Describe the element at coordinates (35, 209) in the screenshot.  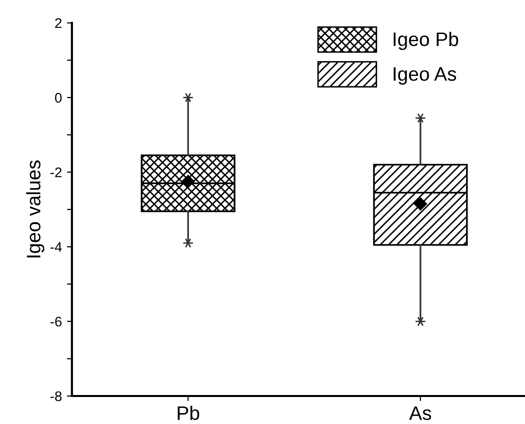
I see `y-axis-title: Igeo values` at that location.